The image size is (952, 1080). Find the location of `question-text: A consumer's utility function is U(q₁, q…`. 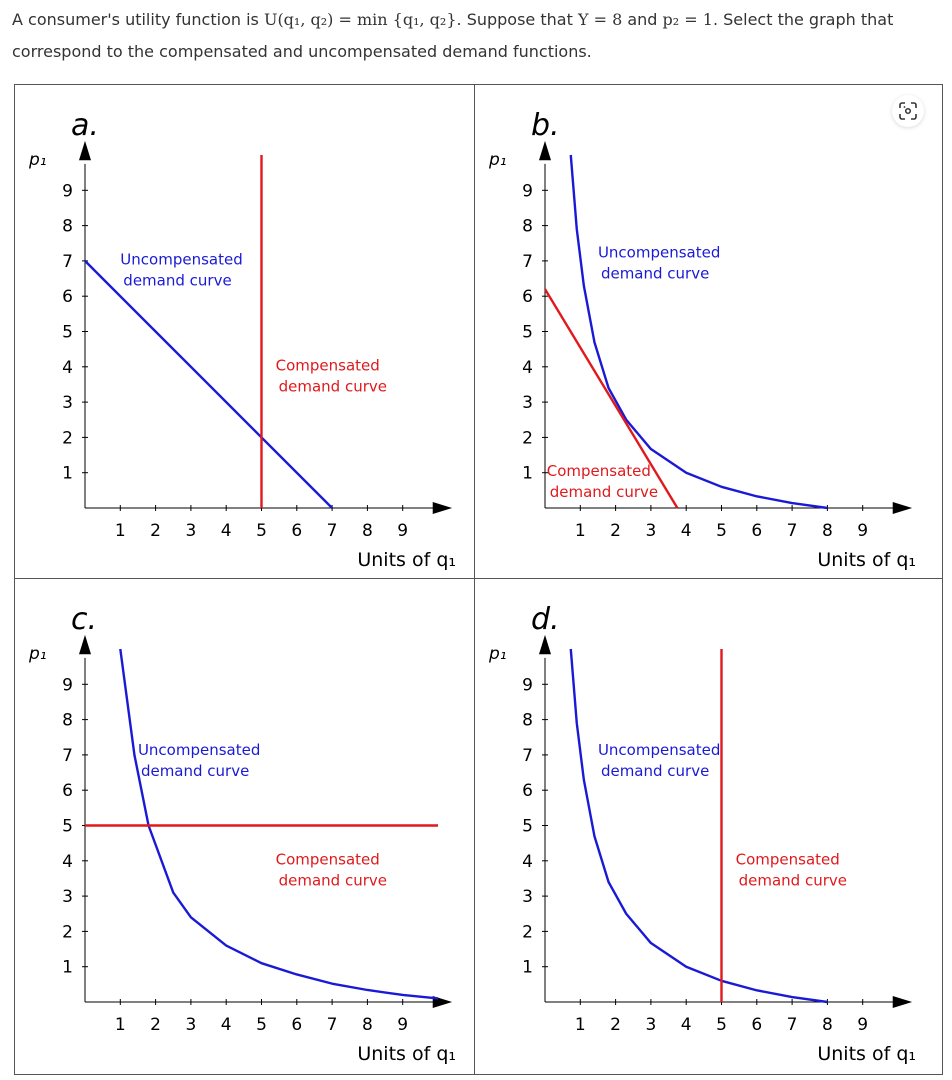

question-text: A consumer's utility function is U(q₁, q… is located at coordinates (477, 36).